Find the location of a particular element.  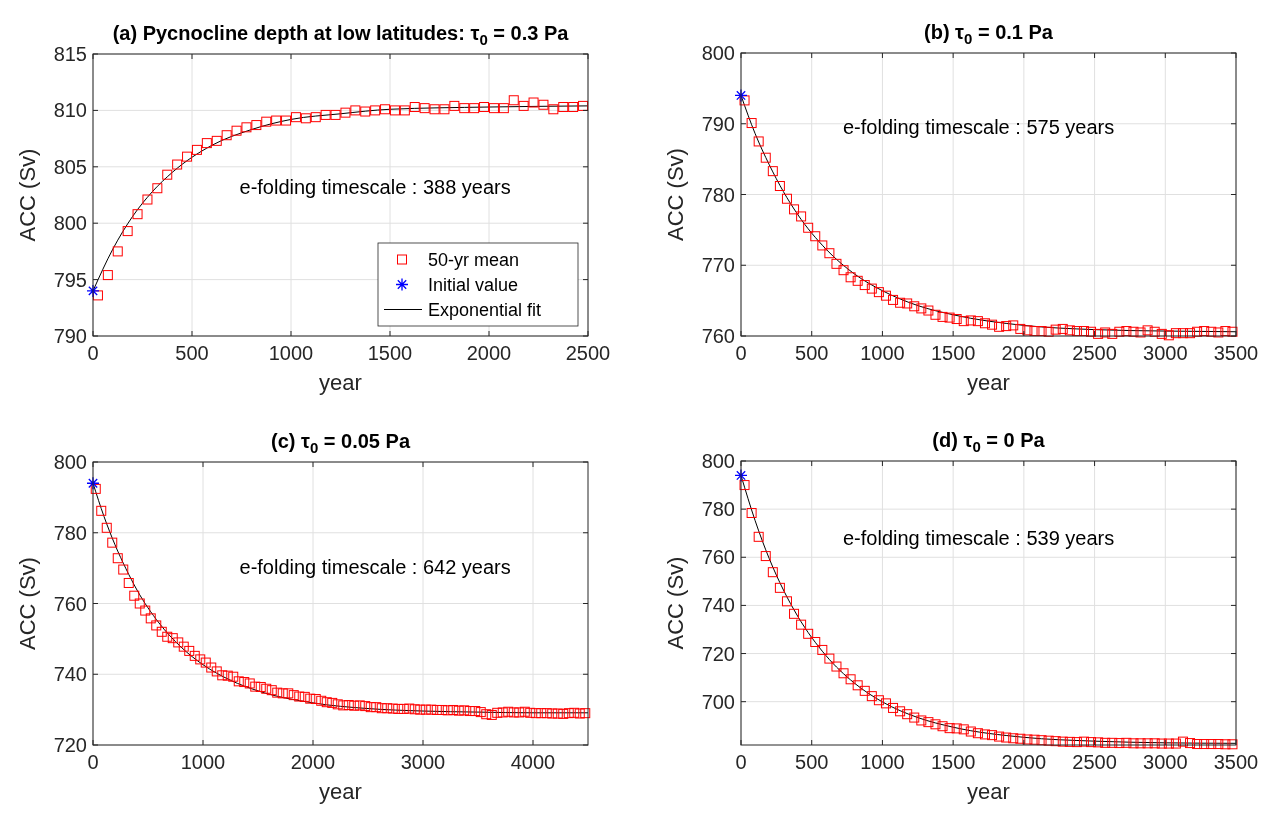

chart-title: (a) Pycnocline depth at low latitudes: τ$_{0}$ = 0.3 Pa is located at coordinates (341, 35).